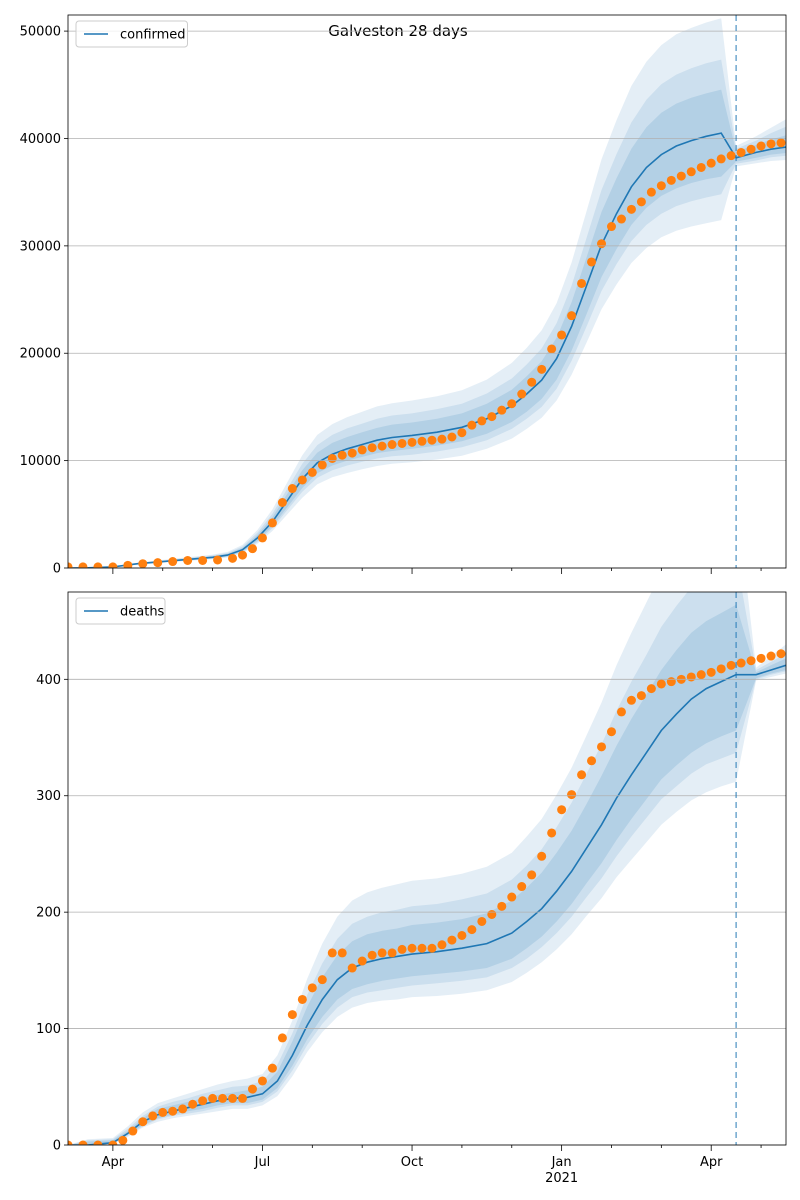 The height and width of the screenshot is (1200, 800). What do you see at coordinates (412, 1162) in the screenshot?
I see `x-tick-label: Oct` at bounding box center [412, 1162].